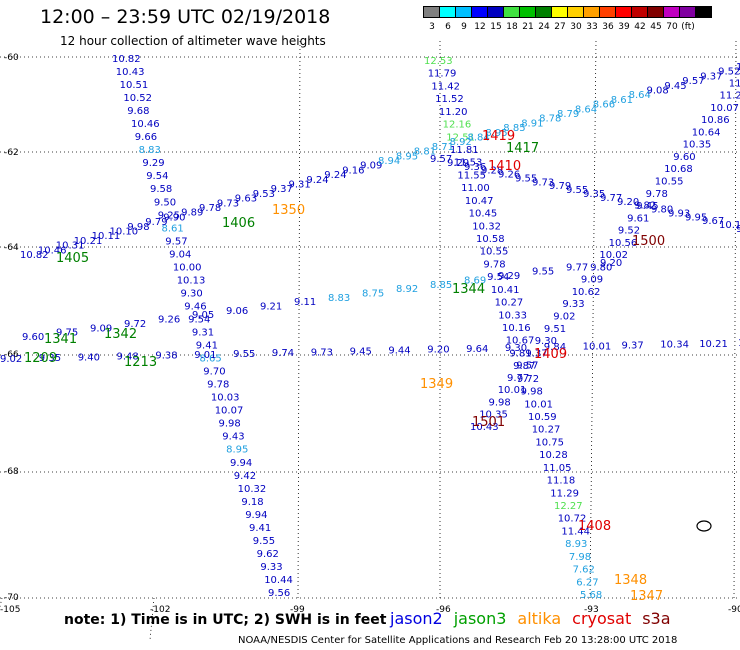  What do you see at coordinates (441, 159) in the screenshot?
I see `wave-height-label: 9.57` at bounding box center [441, 159].